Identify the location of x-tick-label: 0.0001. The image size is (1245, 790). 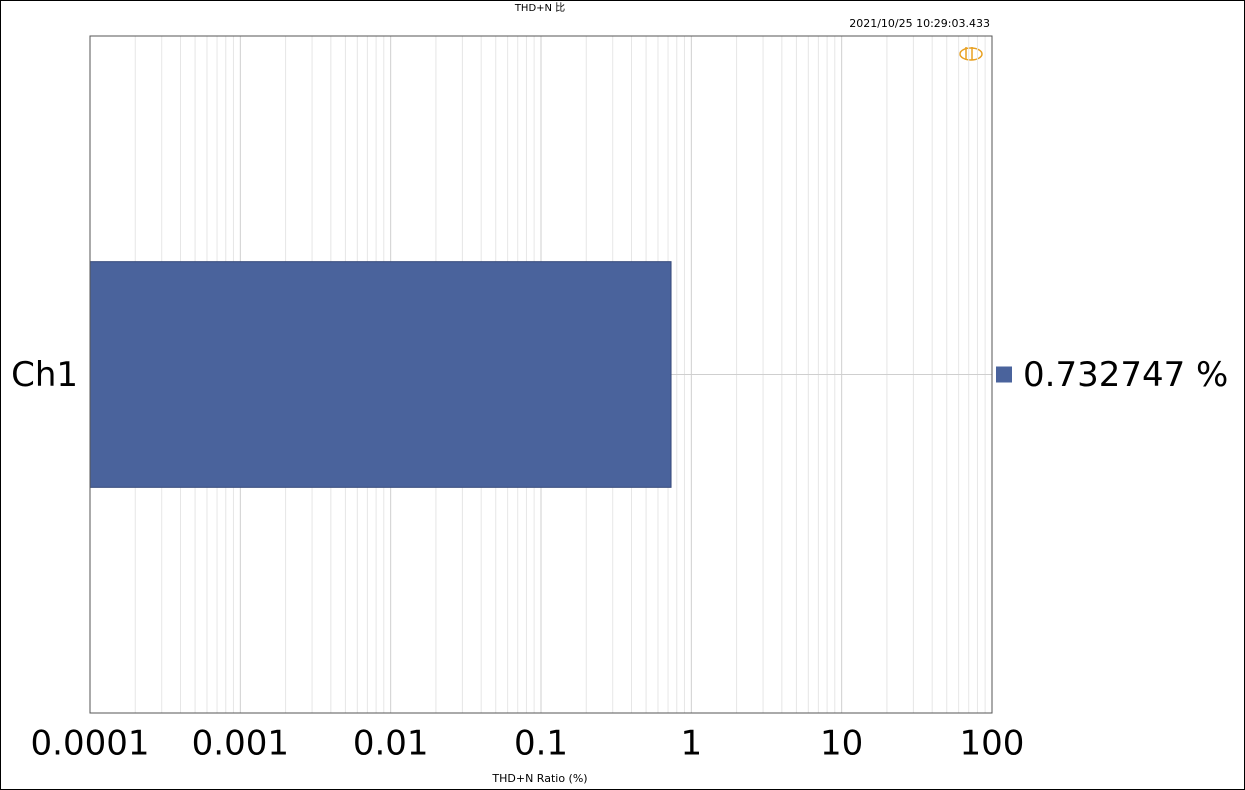
(90, 744).